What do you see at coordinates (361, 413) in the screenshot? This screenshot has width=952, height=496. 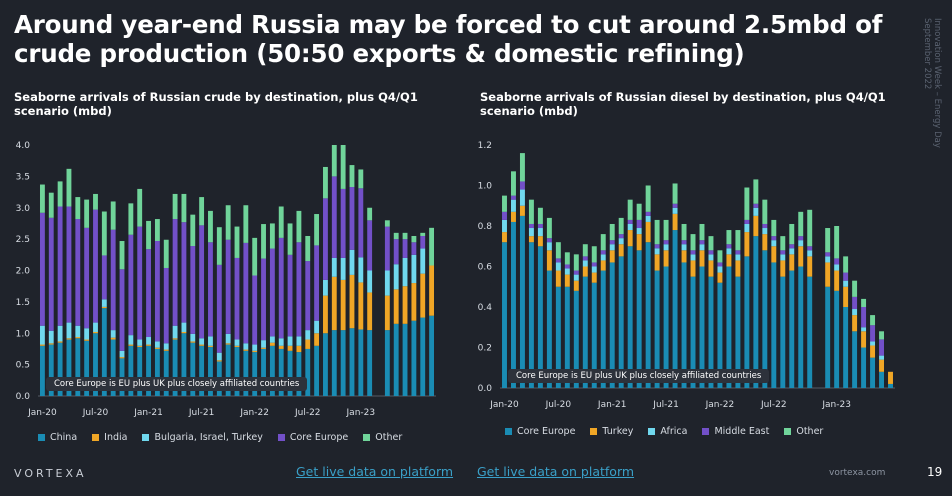 I see `crude-xtick-label: Jan-23` at bounding box center [361, 413].